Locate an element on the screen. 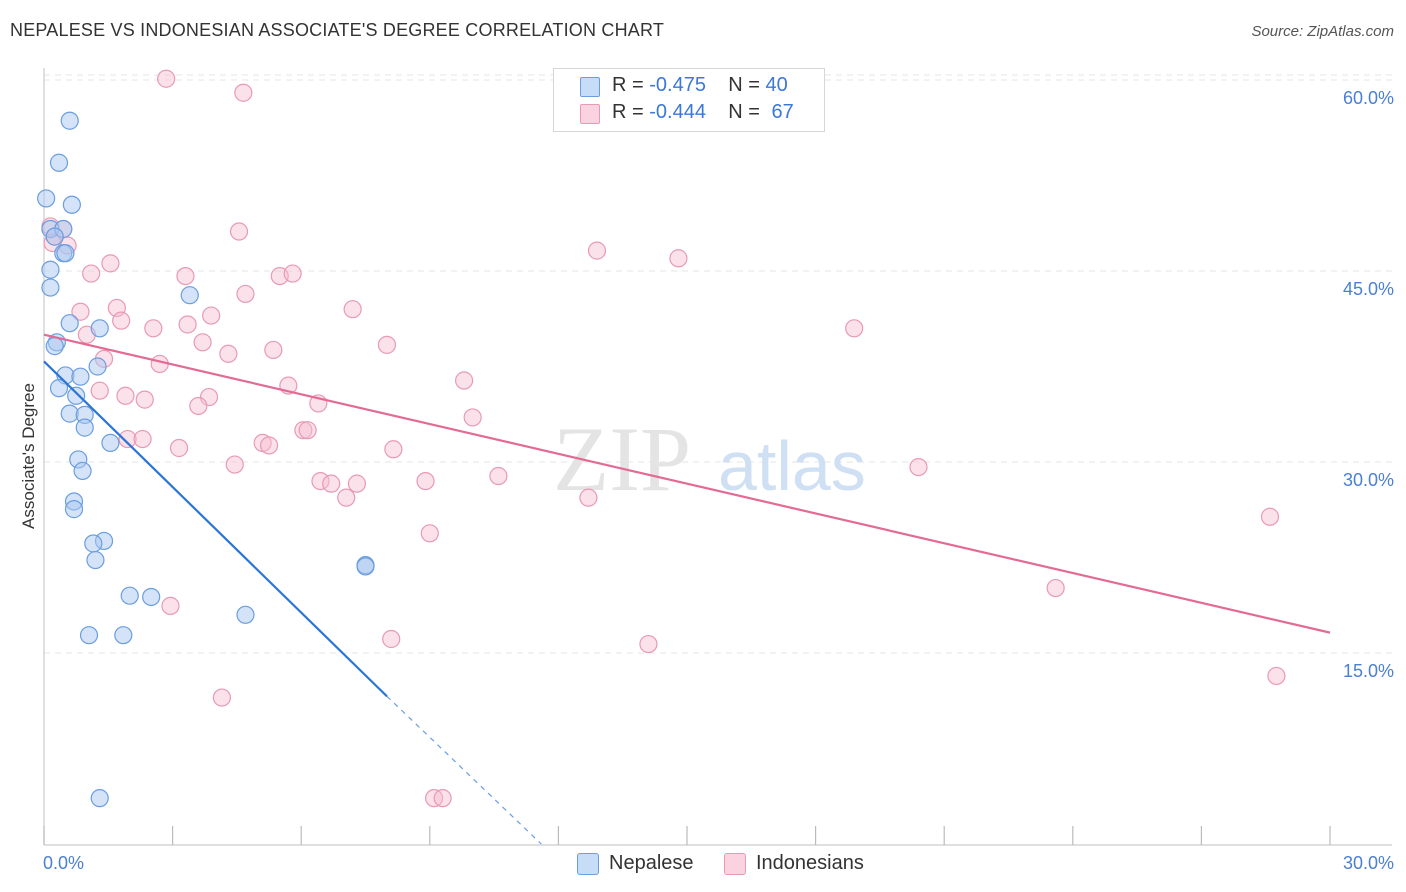  y-tick-label: 45.0% is located at coordinates (1368, 289).